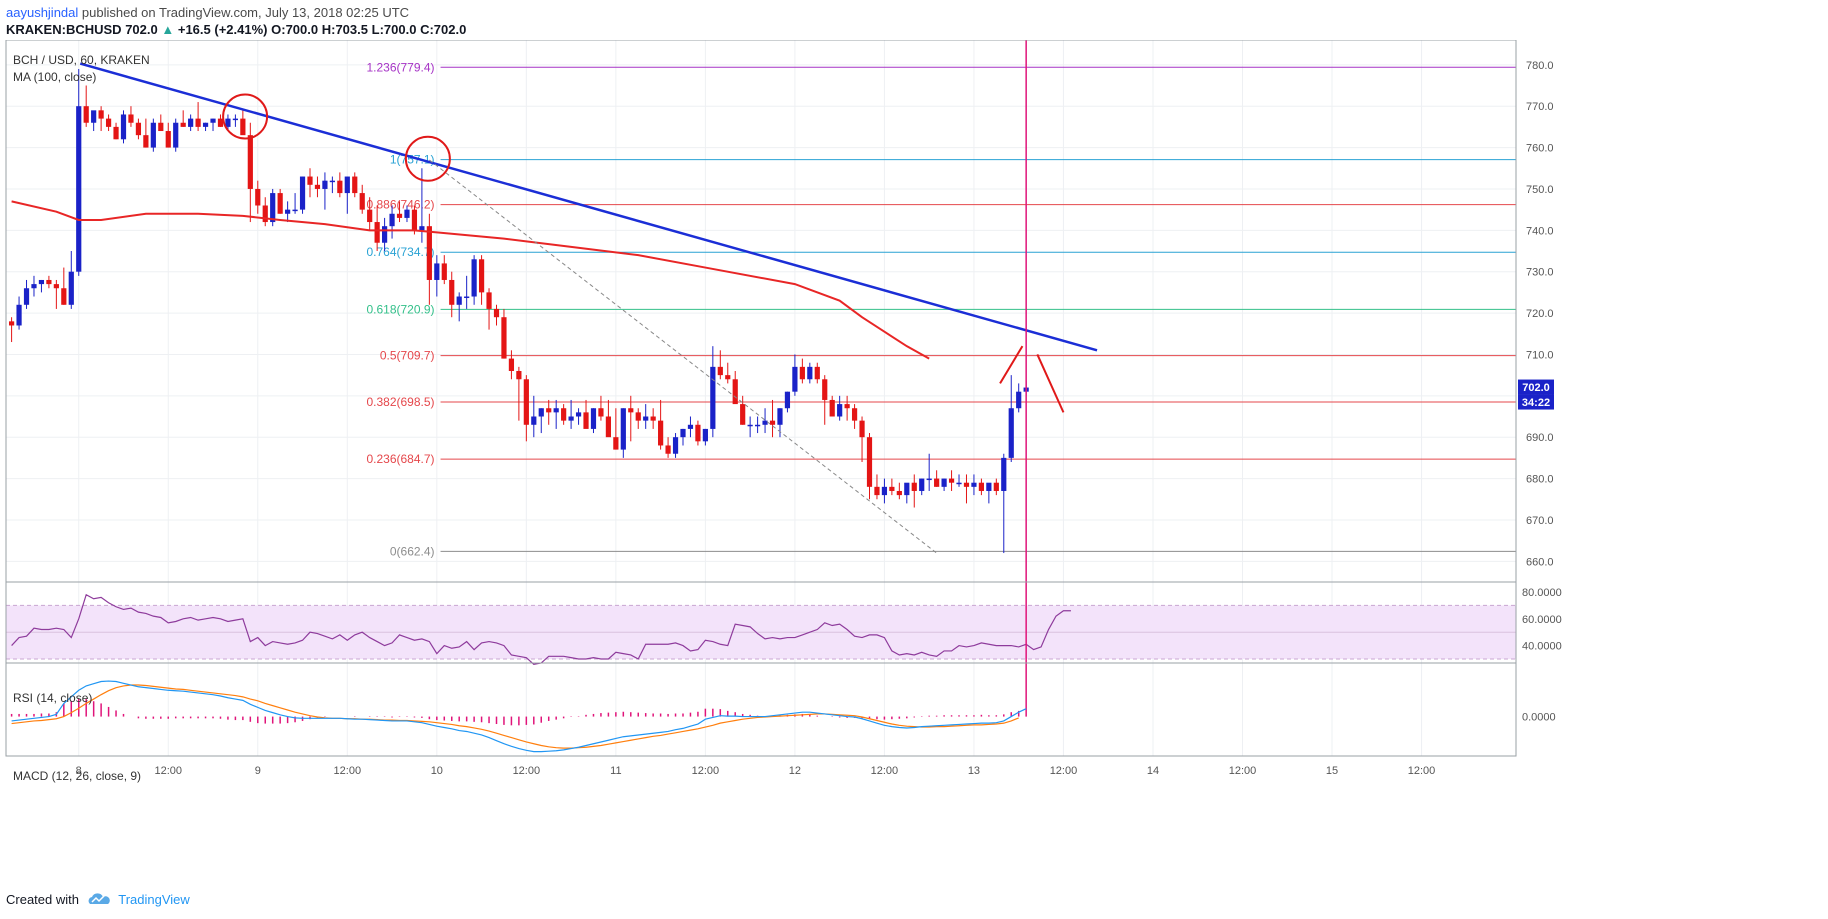 This screenshot has width=1828, height=919. Describe the element at coordinates (1332, 771) in the screenshot. I see `time-tick-label: 15` at that location.